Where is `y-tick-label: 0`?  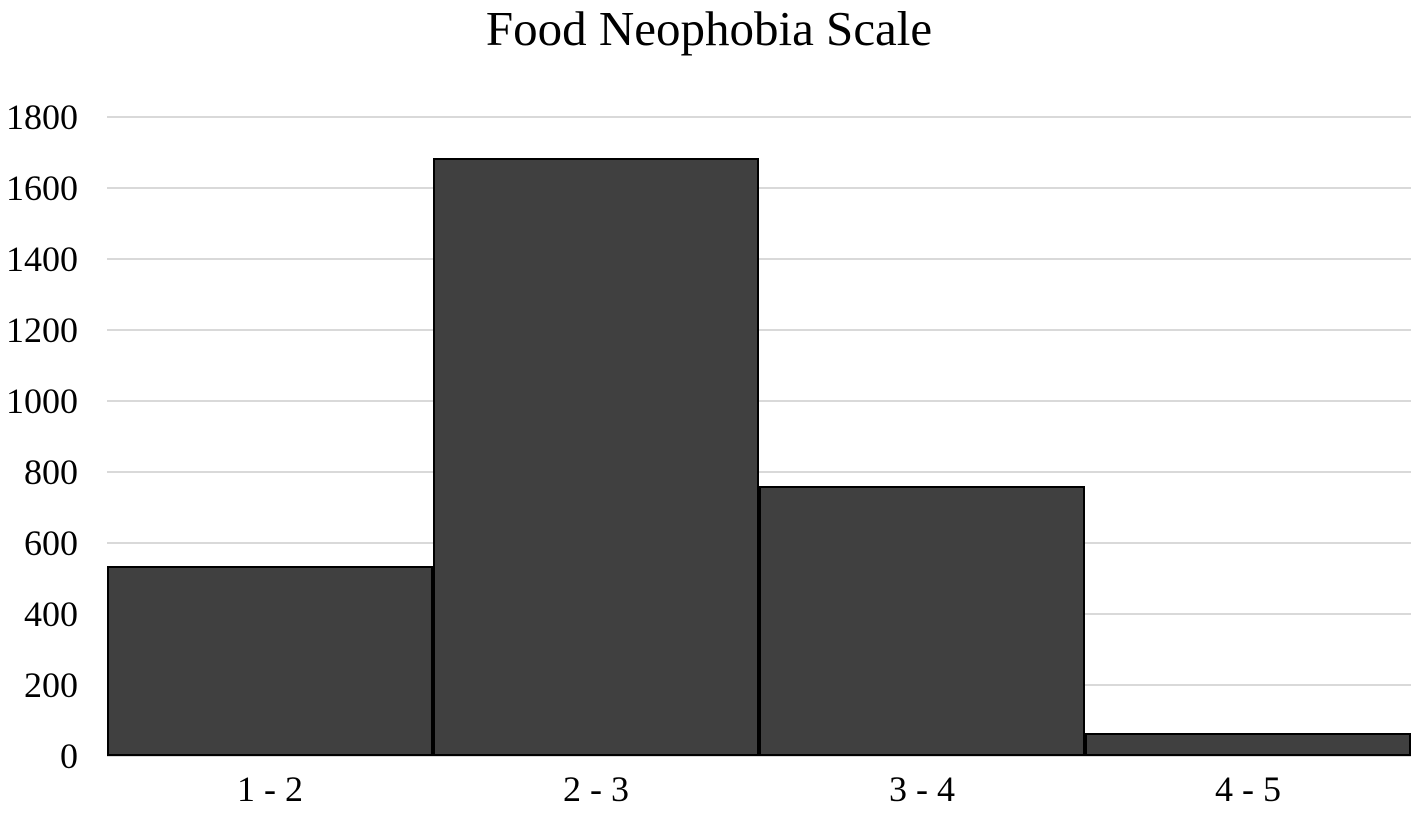
y-tick-label: 0 is located at coordinates (69, 756).